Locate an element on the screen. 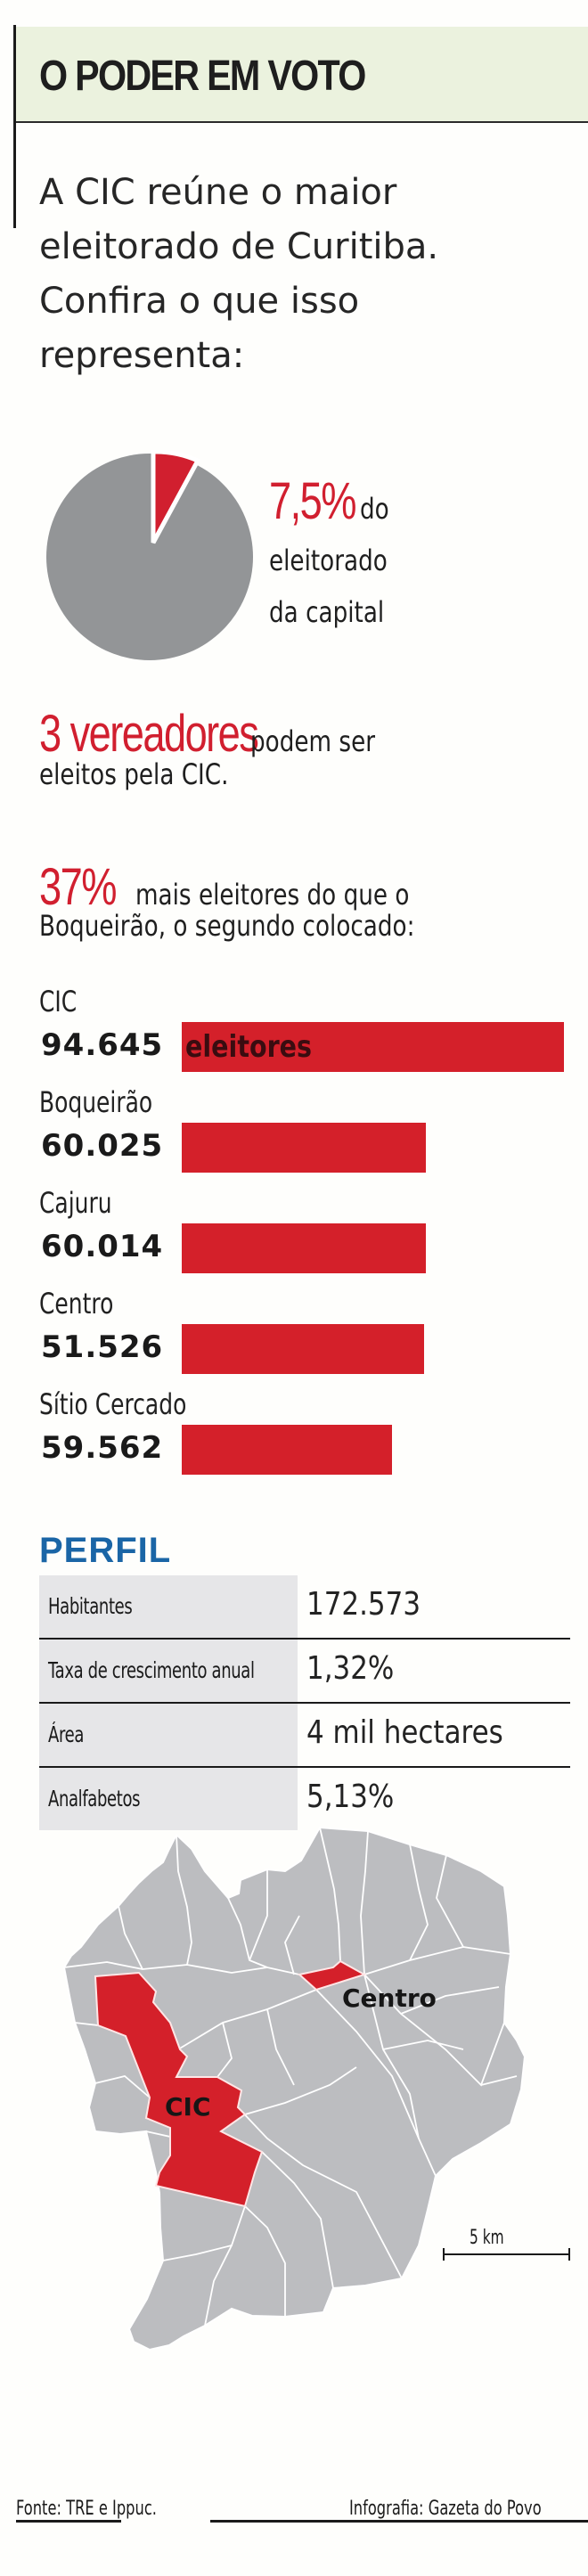 This screenshot has width=588, height=2576. credit-text: Infografia: Gazeta do Povo is located at coordinates (445, 2509).